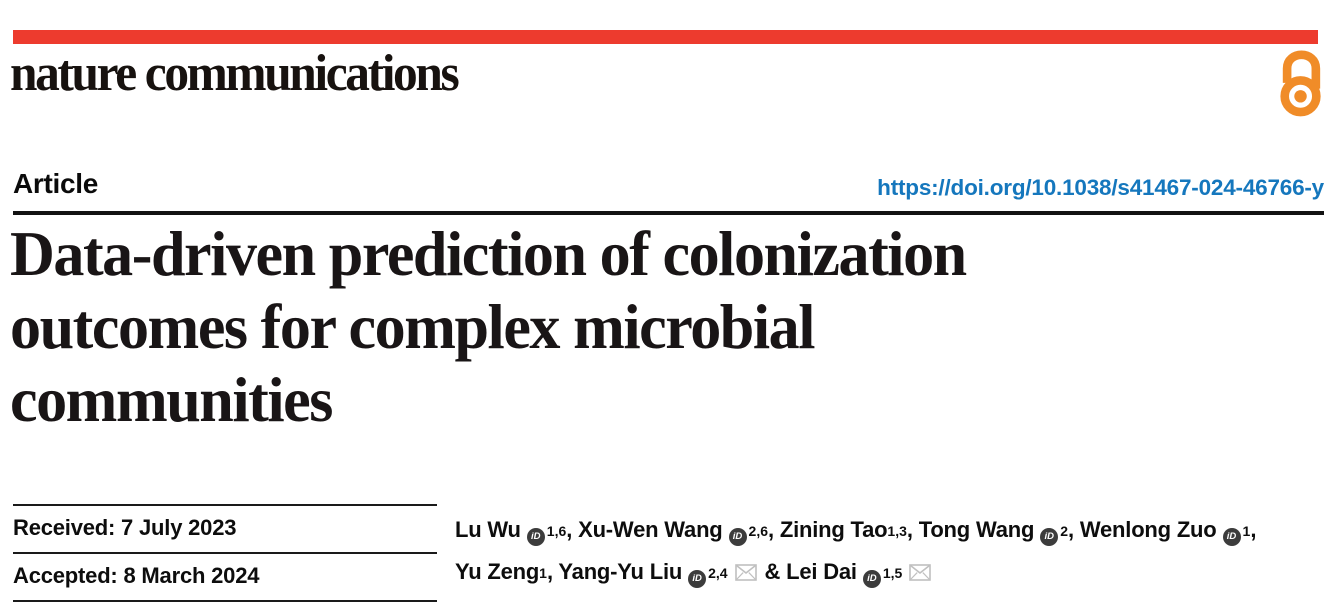  Describe the element at coordinates (225, 553) in the screenshot. I see `dates-rule-middle` at that location.